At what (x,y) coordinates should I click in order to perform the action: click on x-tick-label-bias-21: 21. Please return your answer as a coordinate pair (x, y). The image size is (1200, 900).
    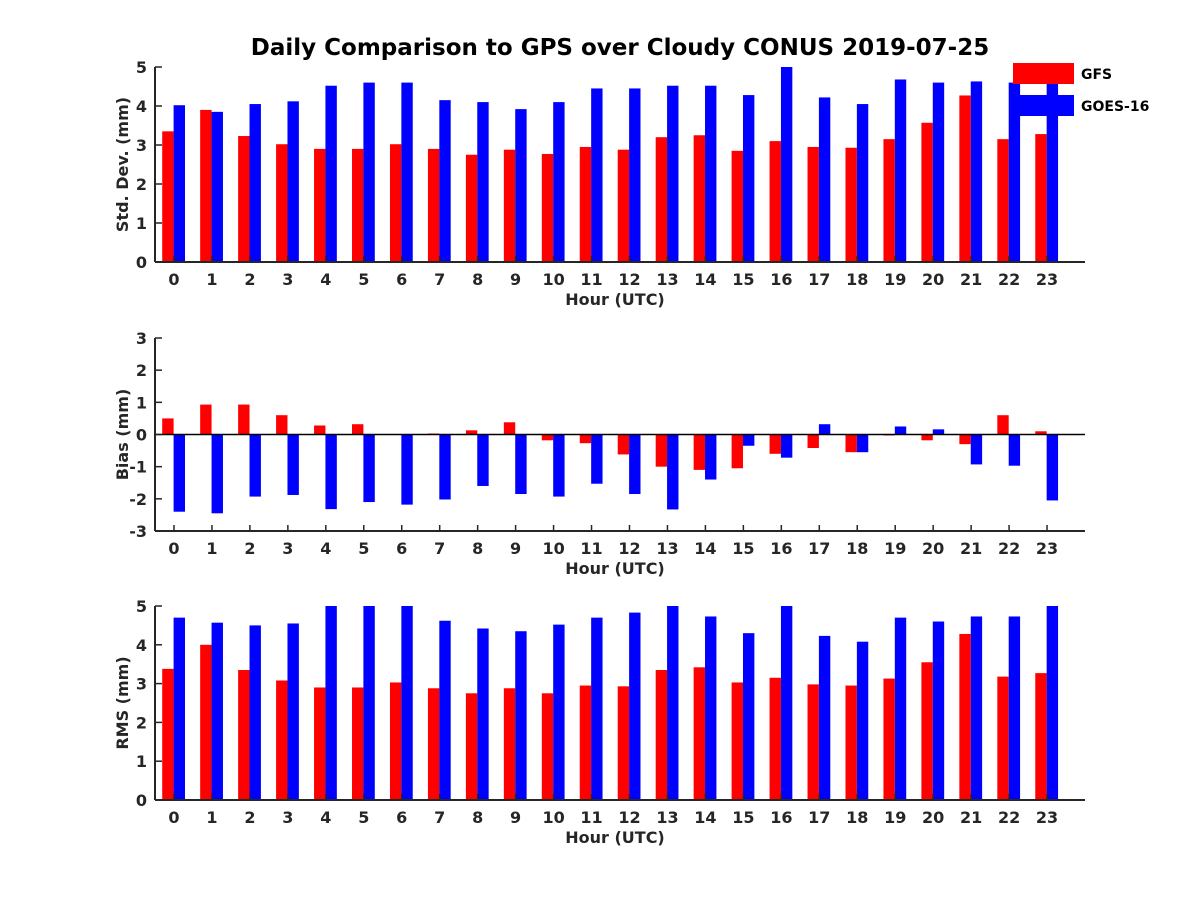
    Looking at the image, I should click on (971, 548).